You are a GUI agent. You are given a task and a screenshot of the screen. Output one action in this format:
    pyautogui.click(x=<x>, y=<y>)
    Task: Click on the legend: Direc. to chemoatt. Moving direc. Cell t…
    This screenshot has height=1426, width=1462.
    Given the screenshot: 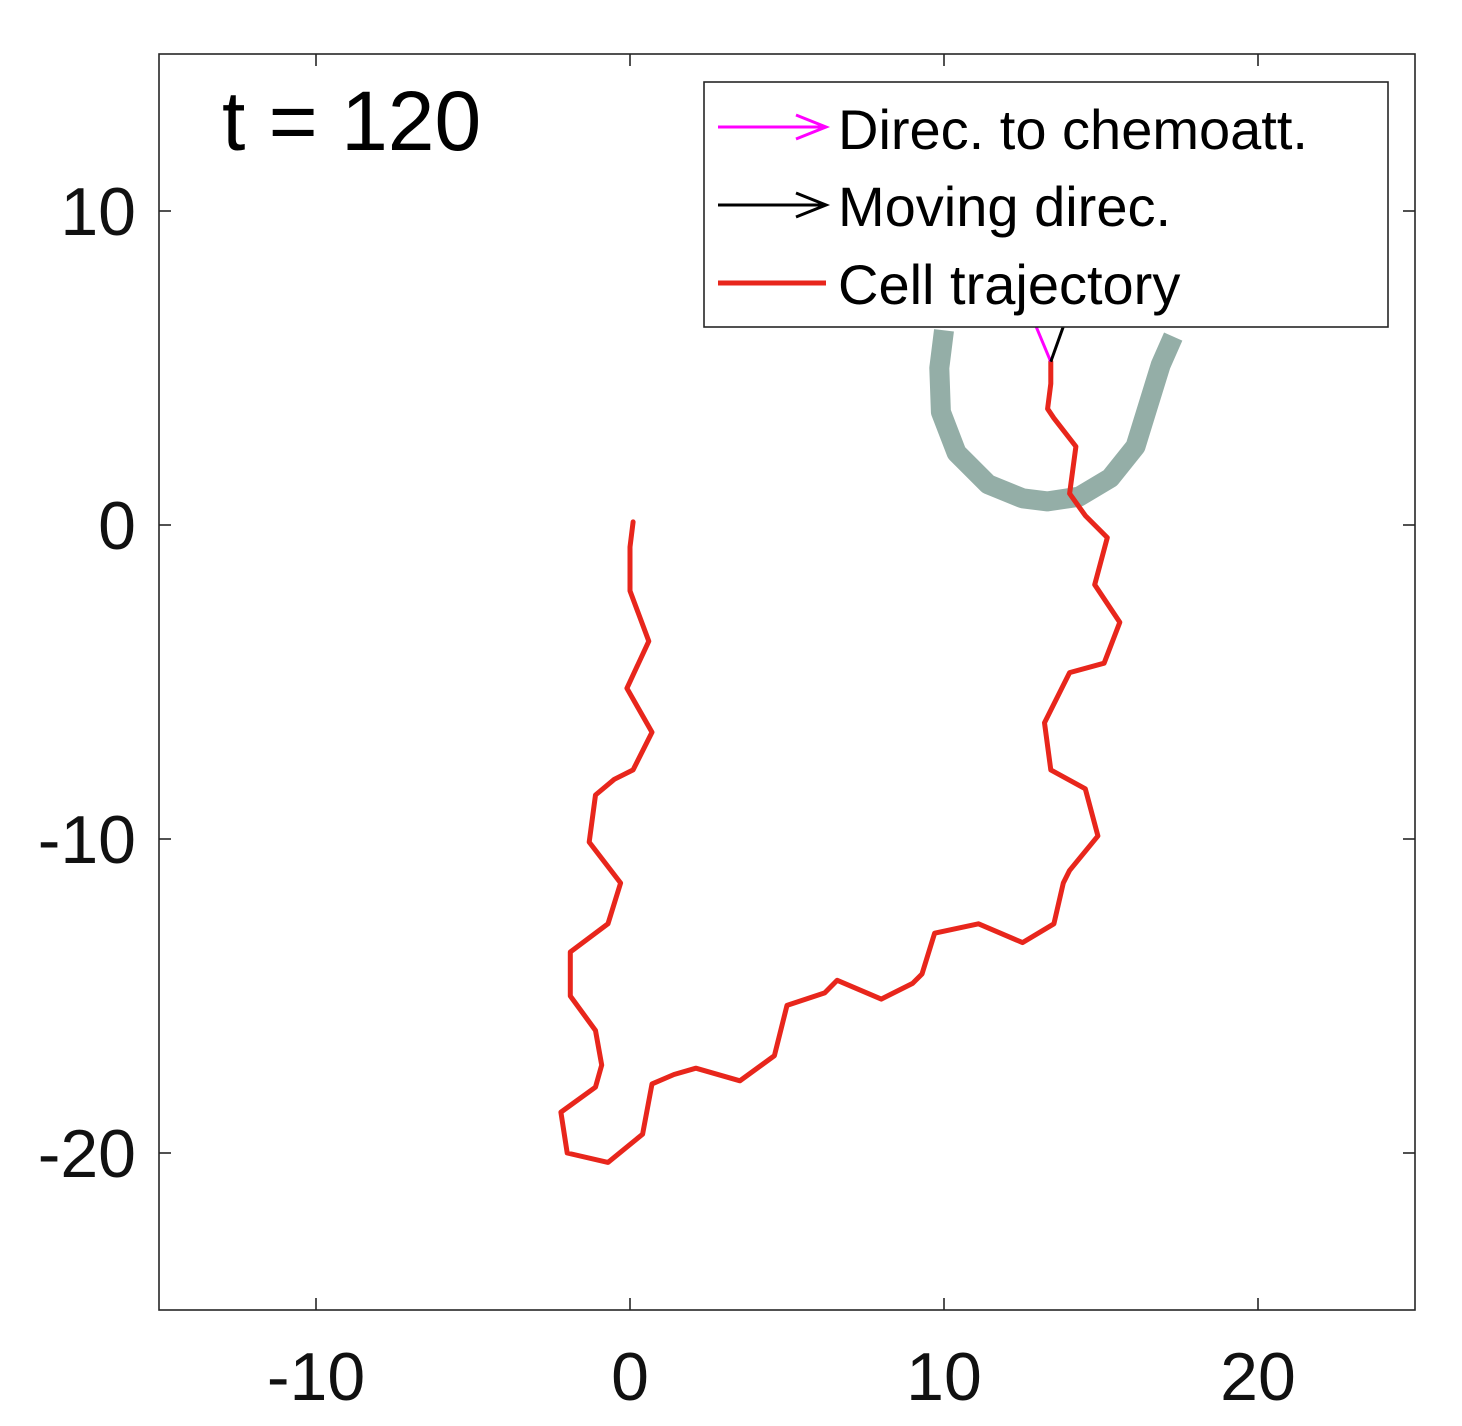 What is the action you would take?
    pyautogui.click(x=1046, y=204)
    